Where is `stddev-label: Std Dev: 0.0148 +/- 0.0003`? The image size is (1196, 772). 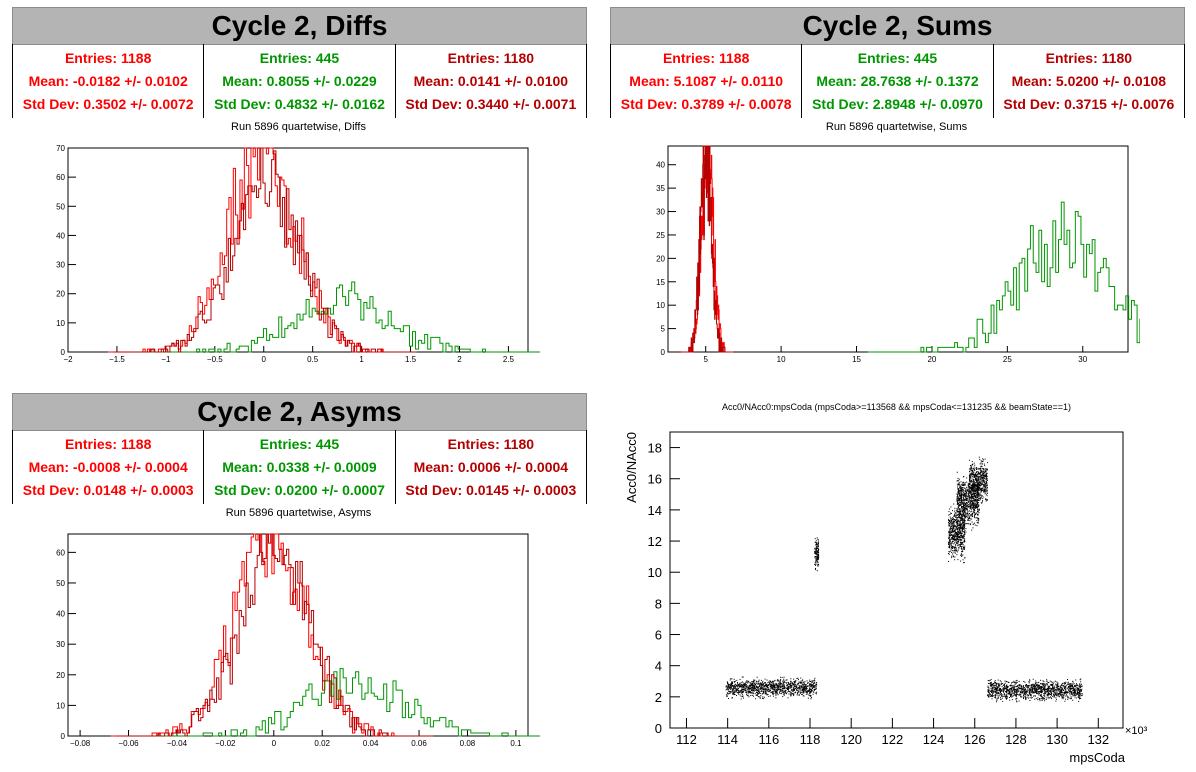
stddev-label: Std Dev: 0.0148 +/- 0.0003 is located at coordinates (108, 490).